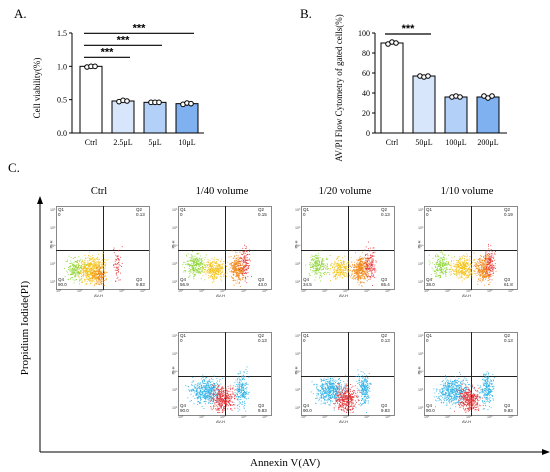  I want to click on q3-label: Q3 65.4, so click(385, 282).